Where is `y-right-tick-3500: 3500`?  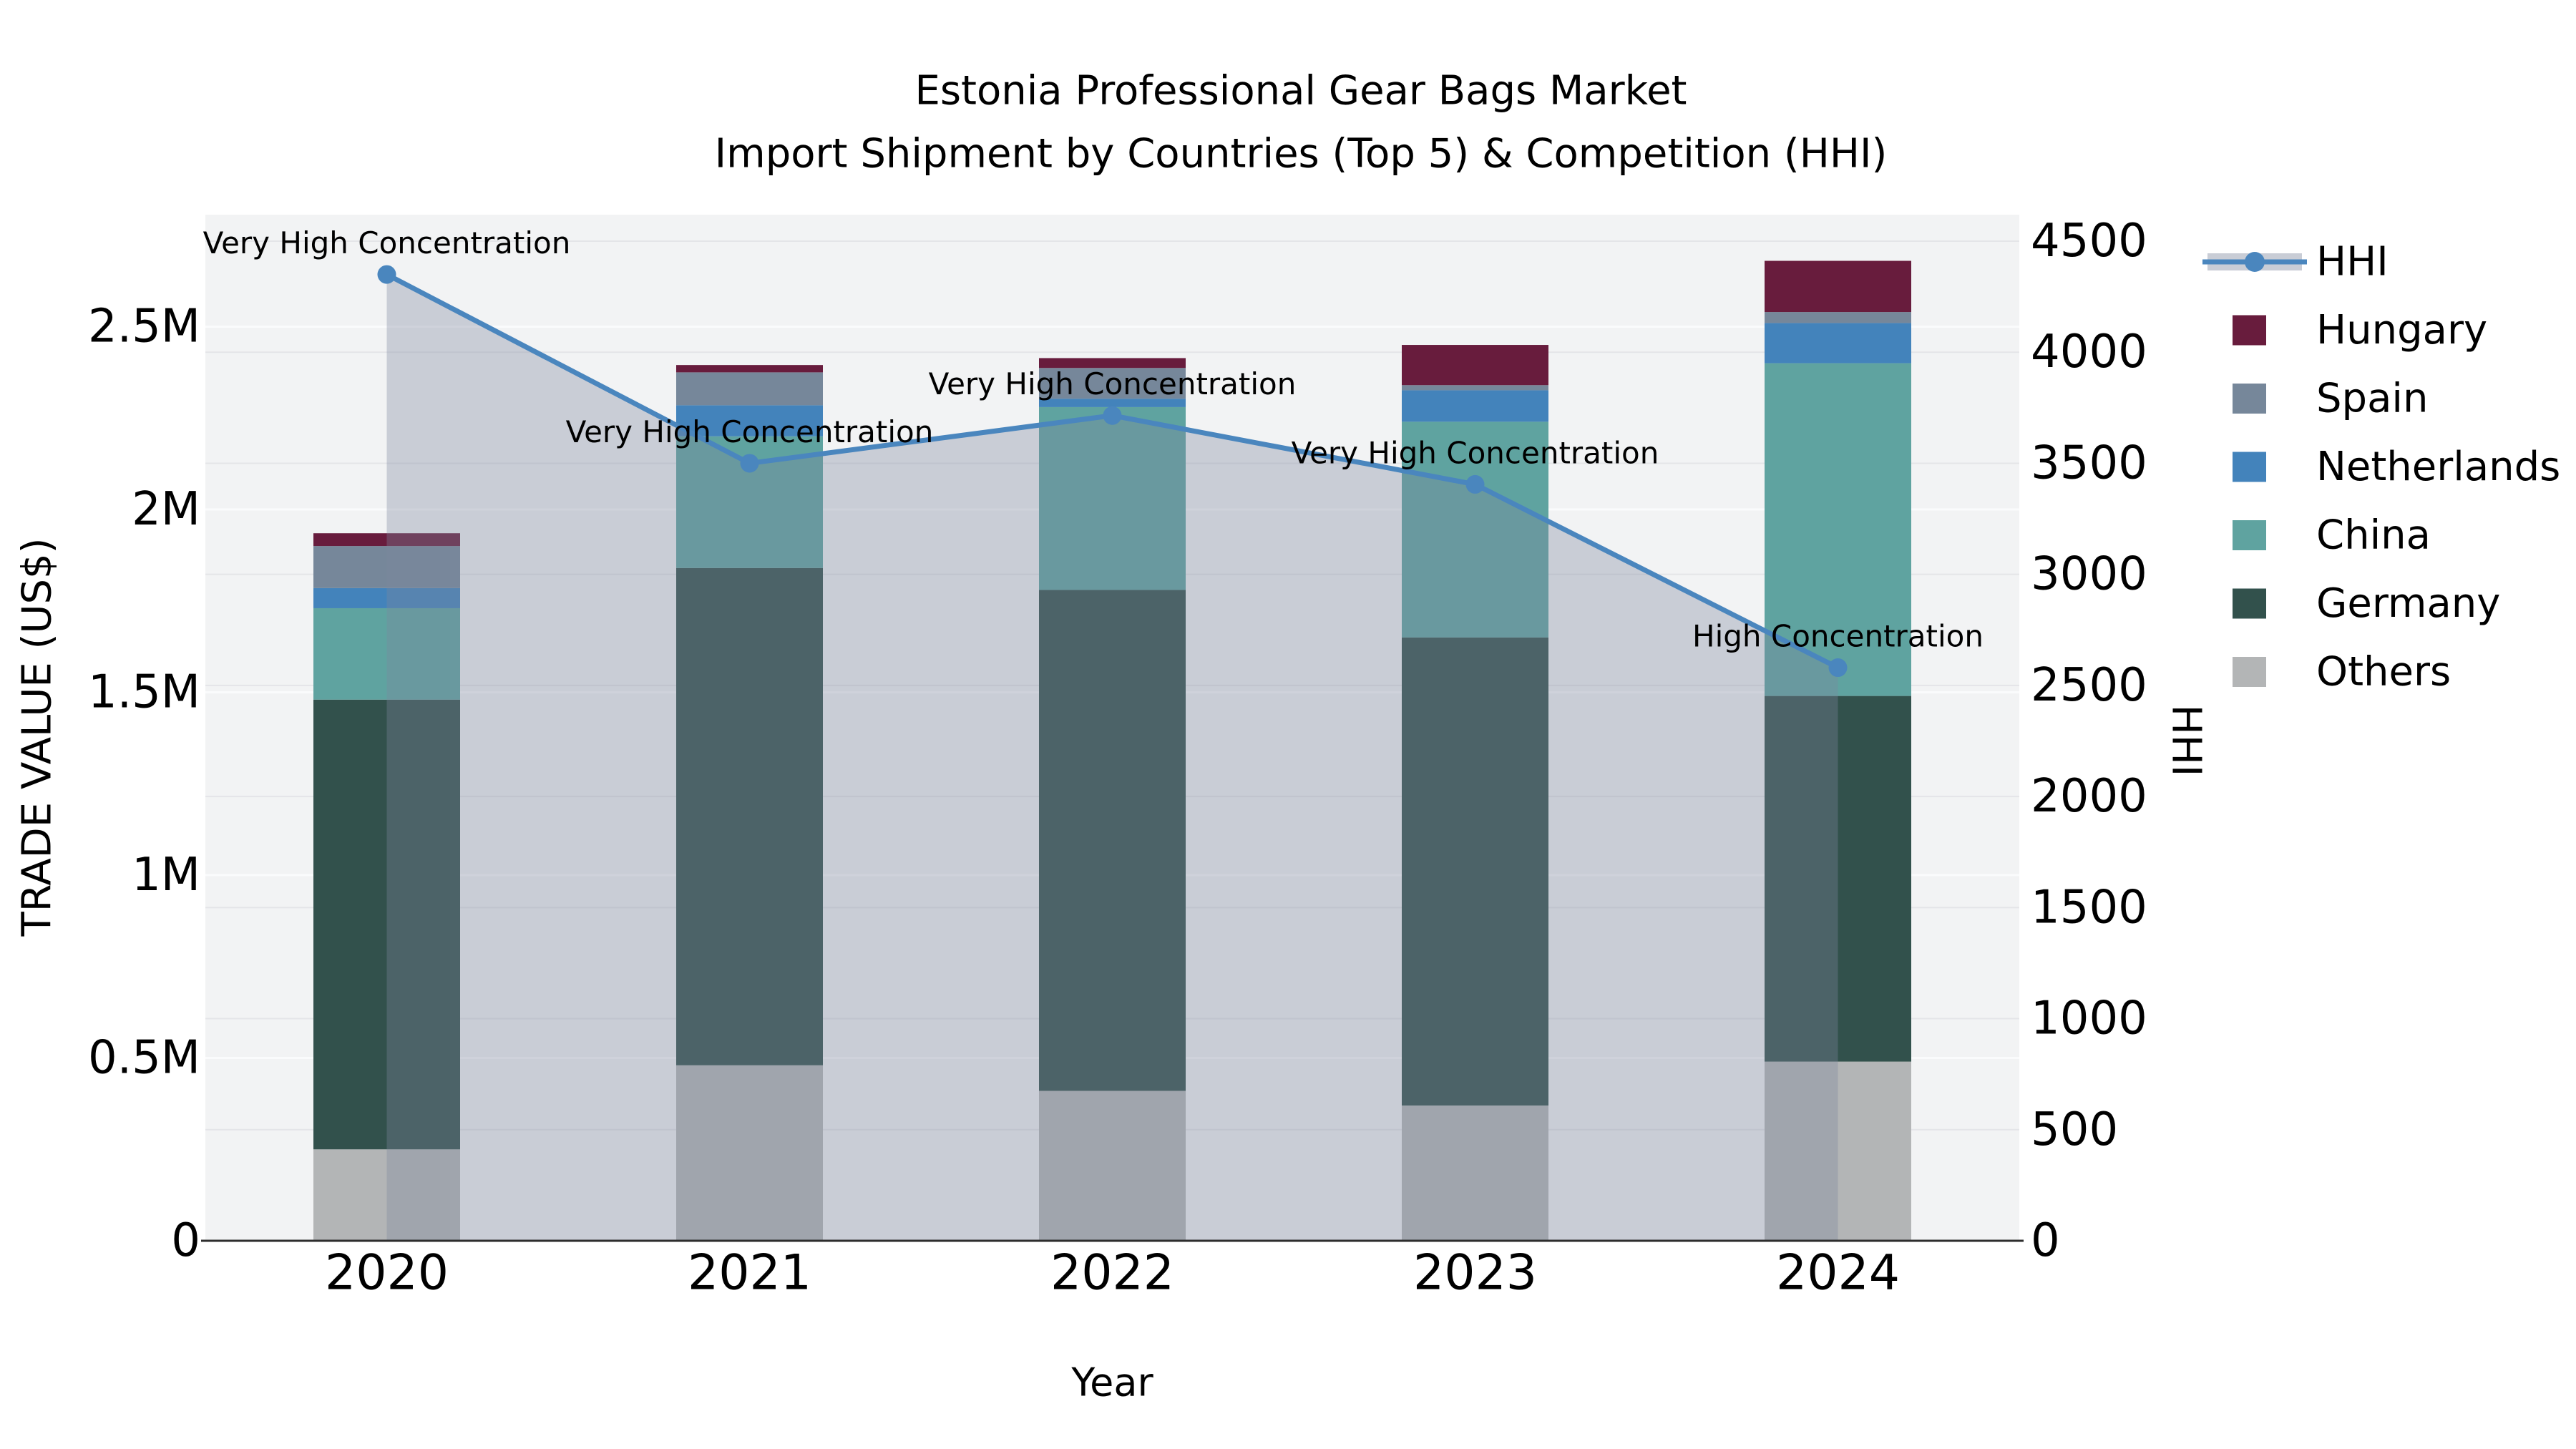
y-right-tick-3500: 3500 is located at coordinates (2089, 462).